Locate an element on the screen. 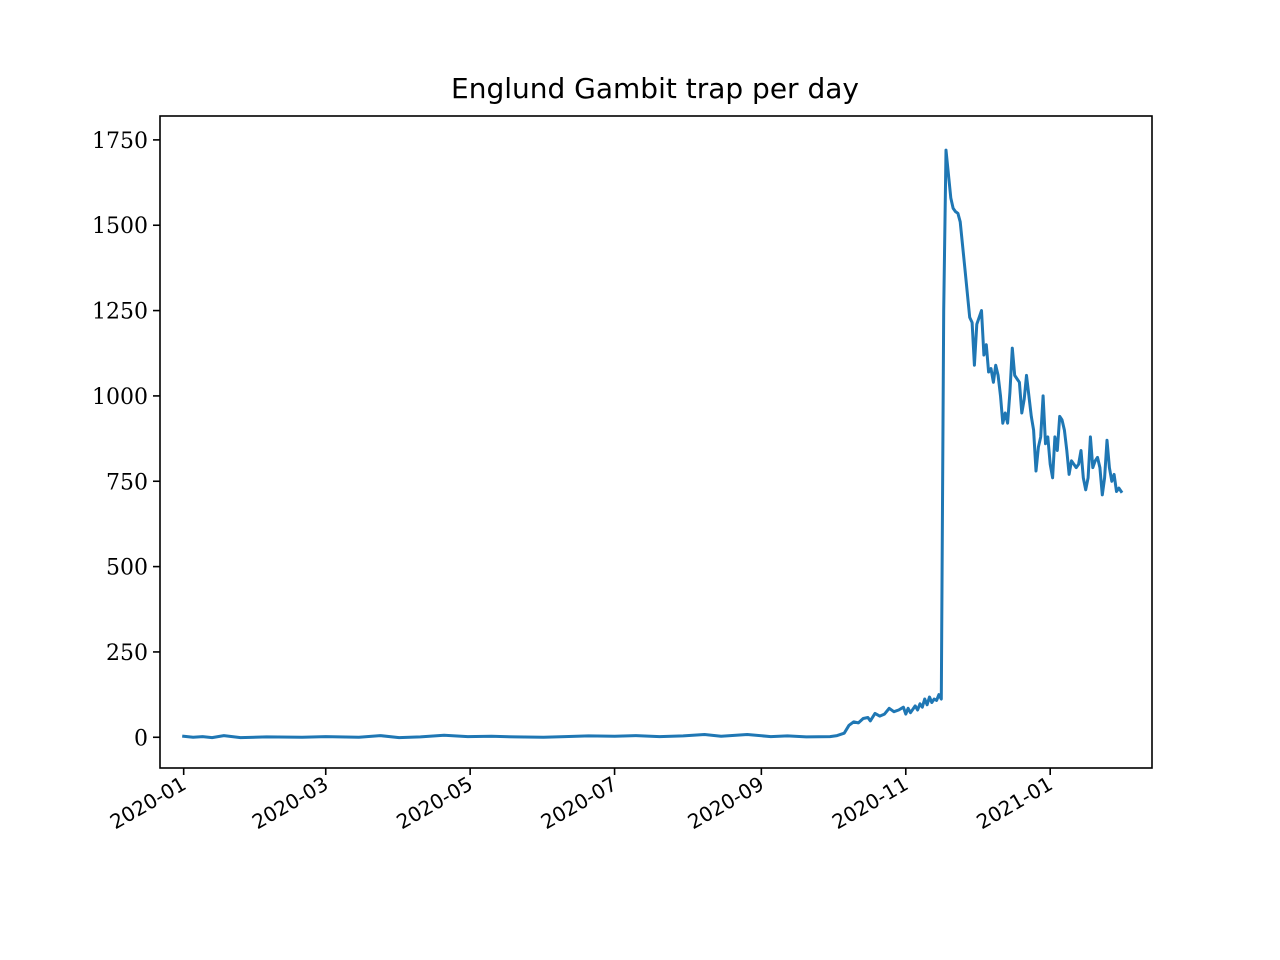 The width and height of the screenshot is (1280, 960). chart-title: Englund Gambit trap per day is located at coordinates (655, 88).